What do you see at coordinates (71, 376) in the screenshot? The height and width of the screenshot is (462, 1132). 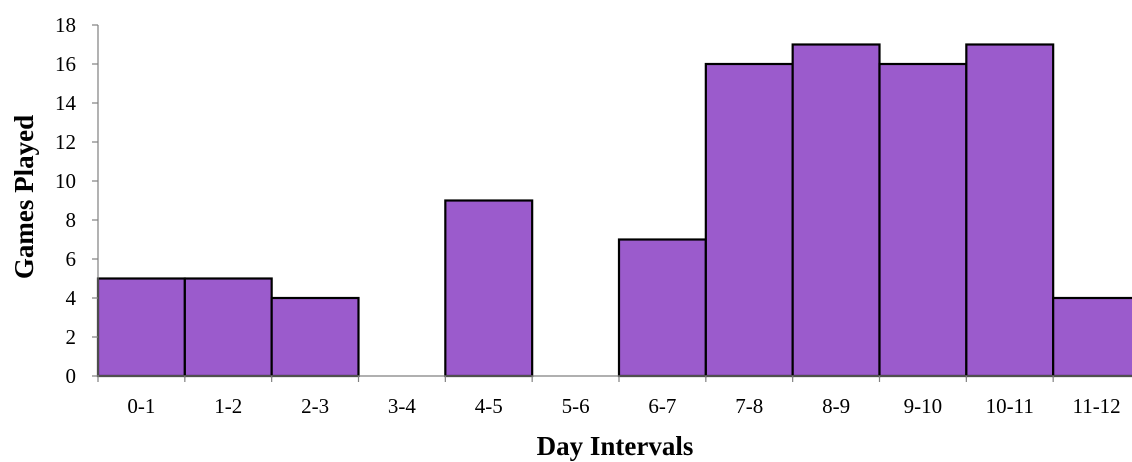 I see `y-tick-label: 0` at bounding box center [71, 376].